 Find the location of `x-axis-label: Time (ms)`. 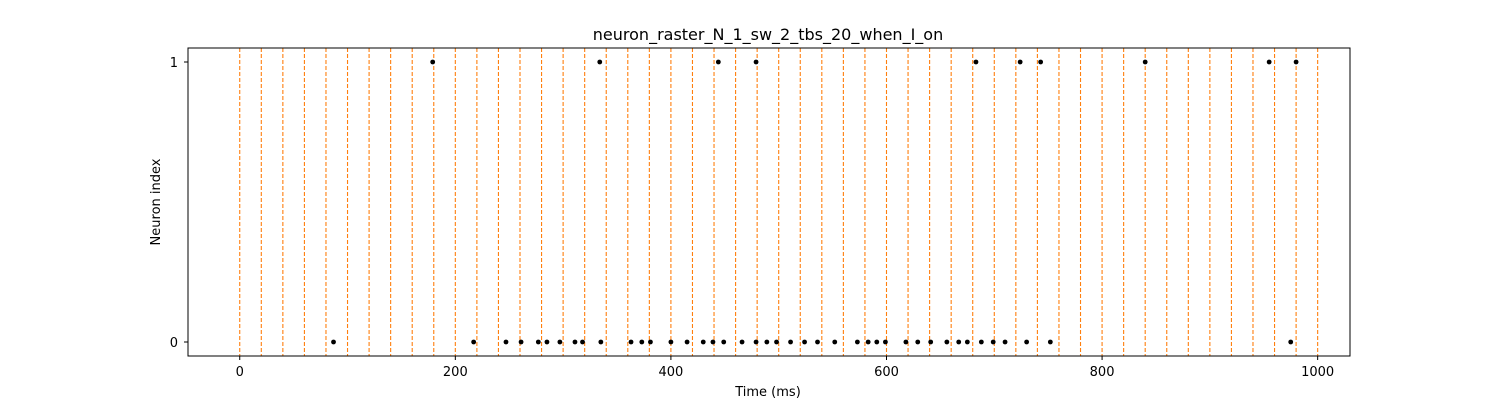

x-axis-label: Time (ms) is located at coordinates (767, 392).